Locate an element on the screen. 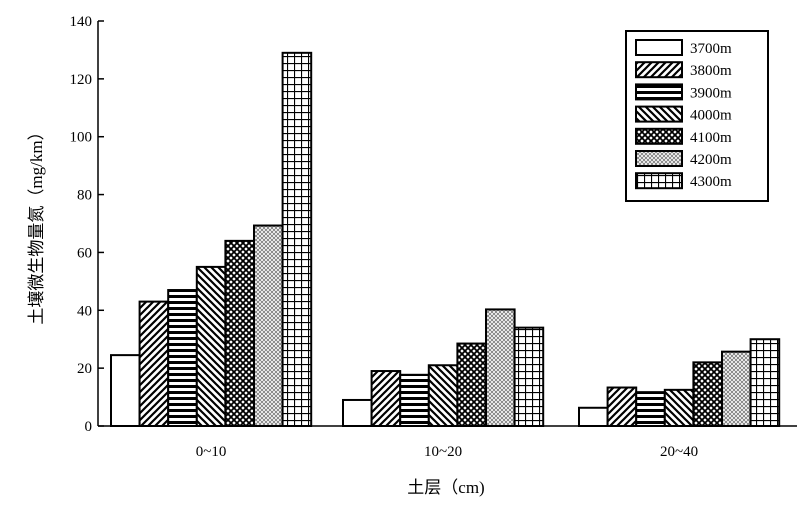 This screenshot has width=812, height=506. legend-swatch-4000m is located at coordinates (659, 114).